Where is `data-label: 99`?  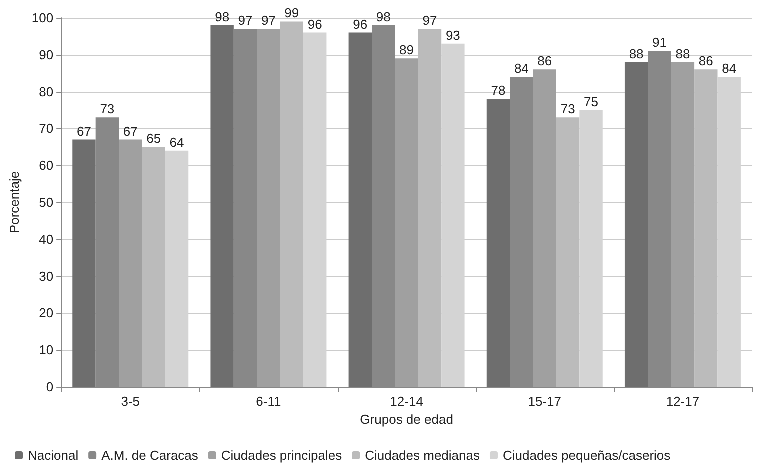
data-label: 99 is located at coordinates (292, 13).